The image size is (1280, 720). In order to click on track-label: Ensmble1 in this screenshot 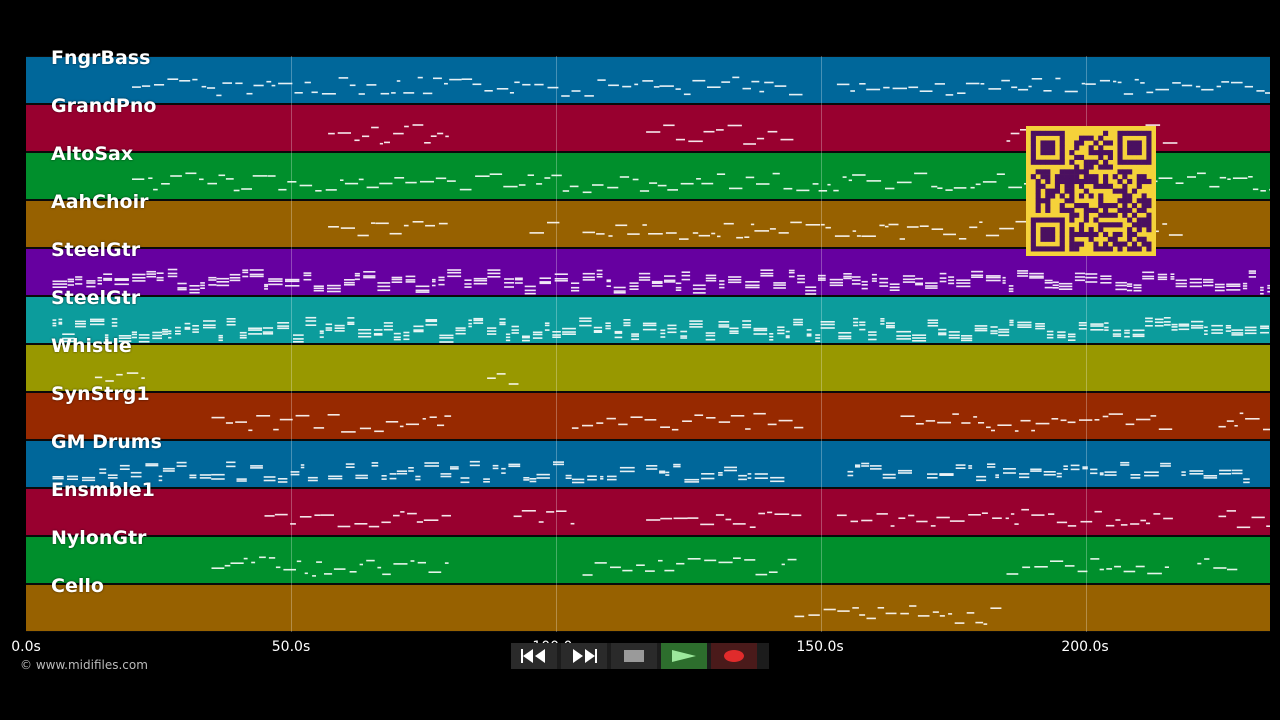, I will do `click(103, 490)`.